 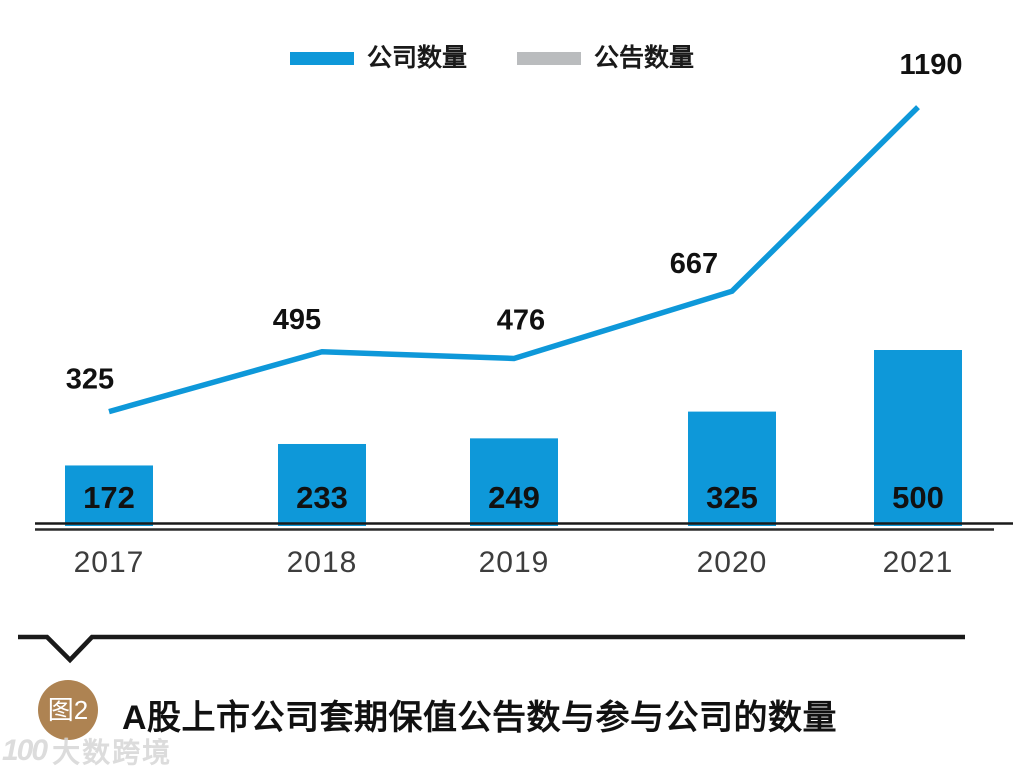 I want to click on year-label-2019: 2019, so click(x=514, y=562).